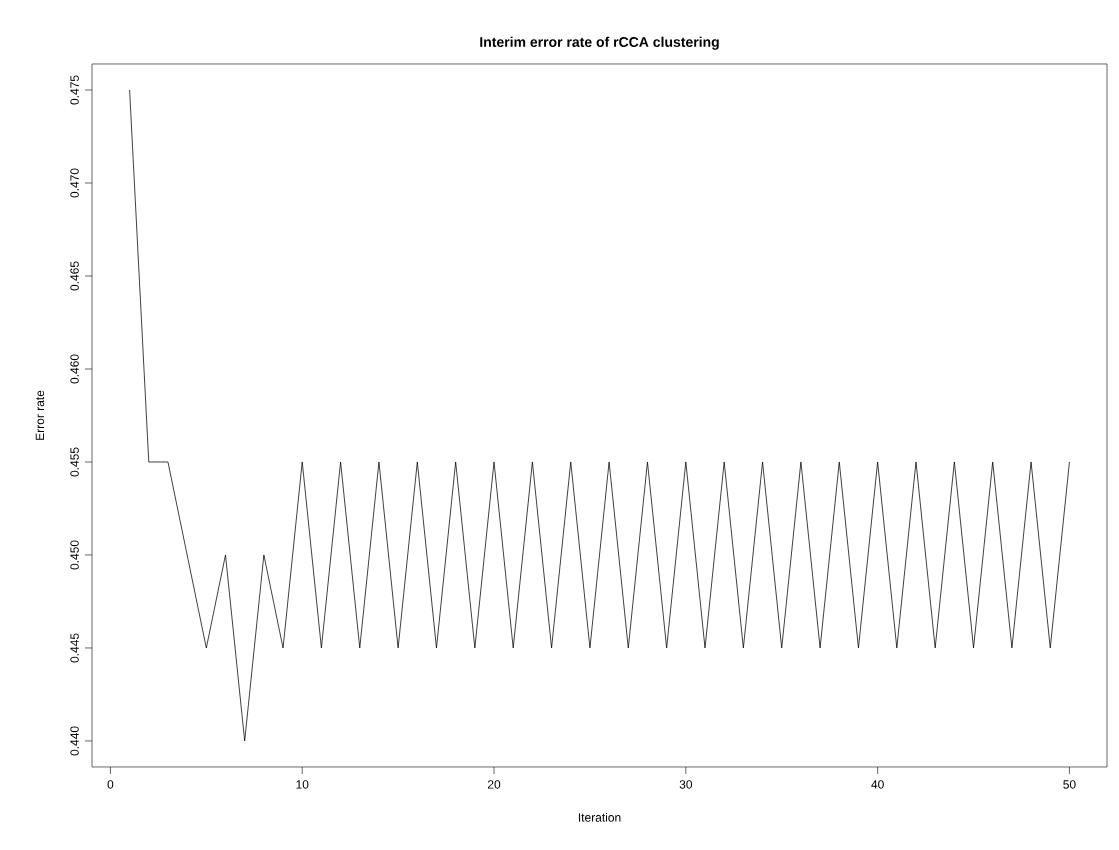 Image resolution: width=1119 pixels, height=850 pixels. I want to click on y-tick-label: 0.460, so click(74, 369).